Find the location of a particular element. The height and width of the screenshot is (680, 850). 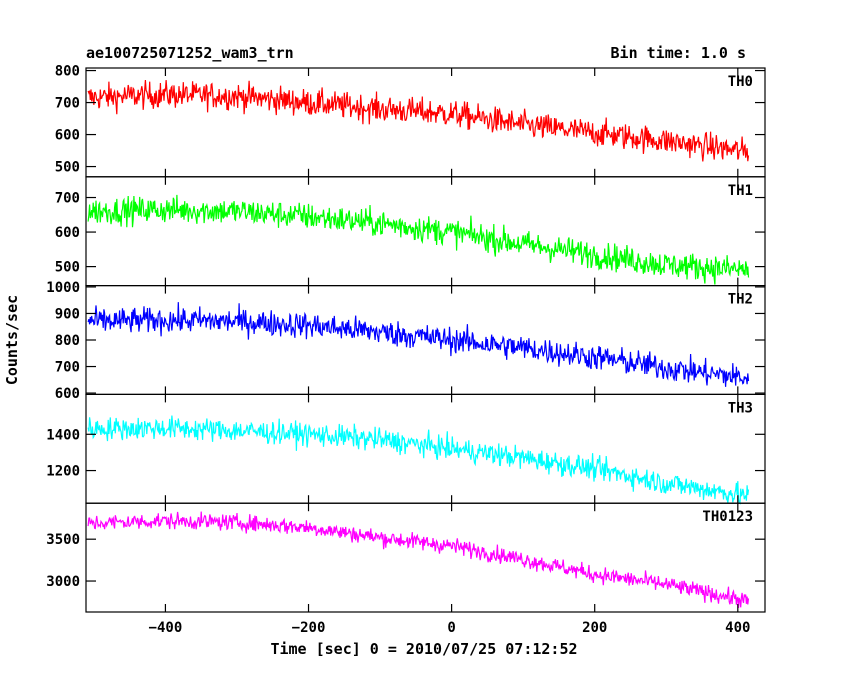

panel-label-th3: TH3 is located at coordinates (740, 408).